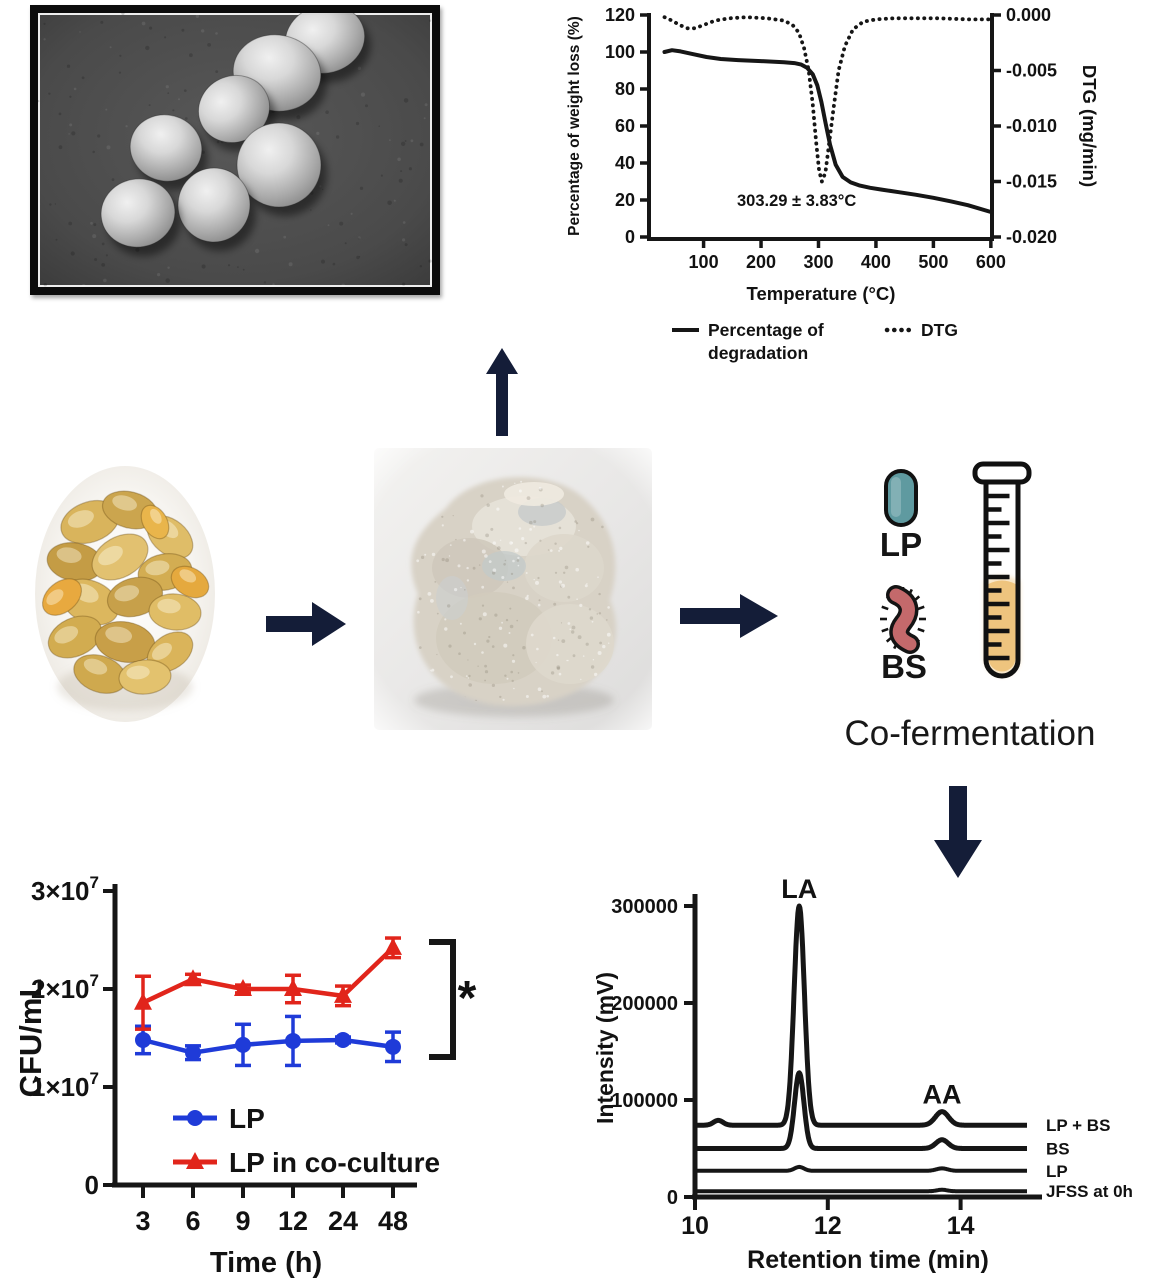 The height and width of the screenshot is (1280, 1163). I want to click on trace-lp-+-bs, so click(861, 1015).